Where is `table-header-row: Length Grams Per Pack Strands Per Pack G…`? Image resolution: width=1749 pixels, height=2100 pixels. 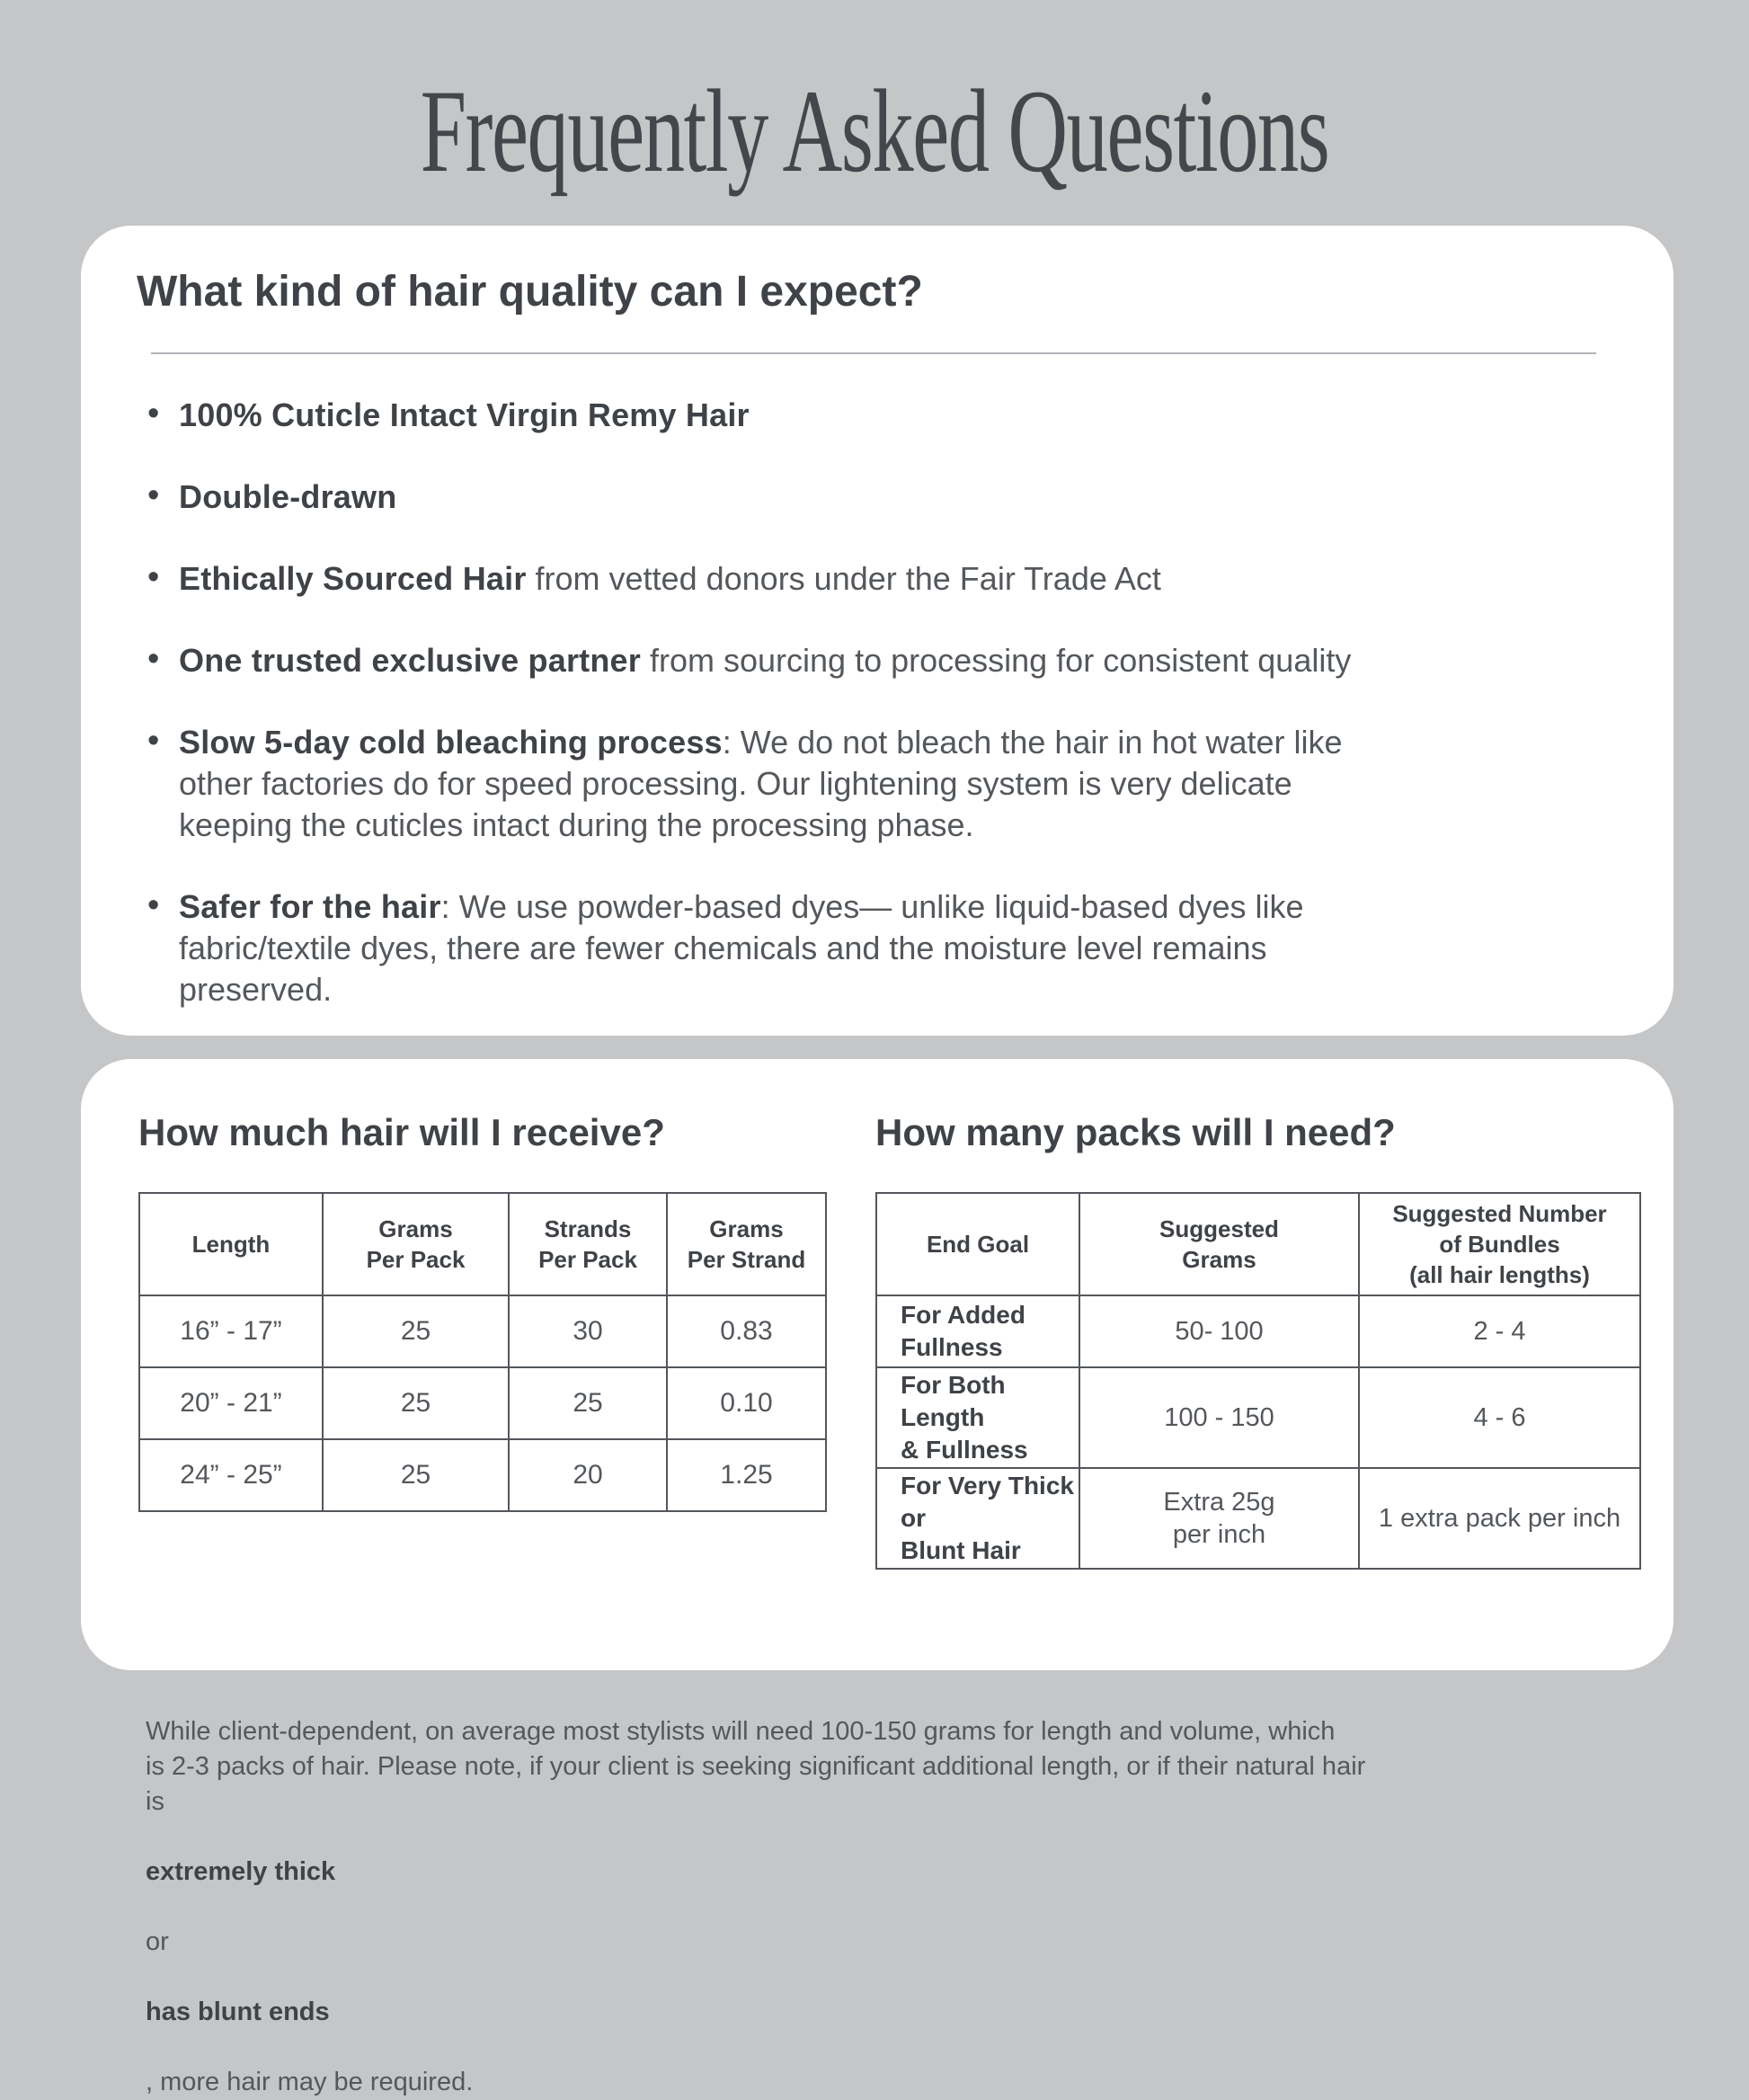
table-header-row: Length Grams Per Pack Strands Per Pack G… is located at coordinates (483, 1244).